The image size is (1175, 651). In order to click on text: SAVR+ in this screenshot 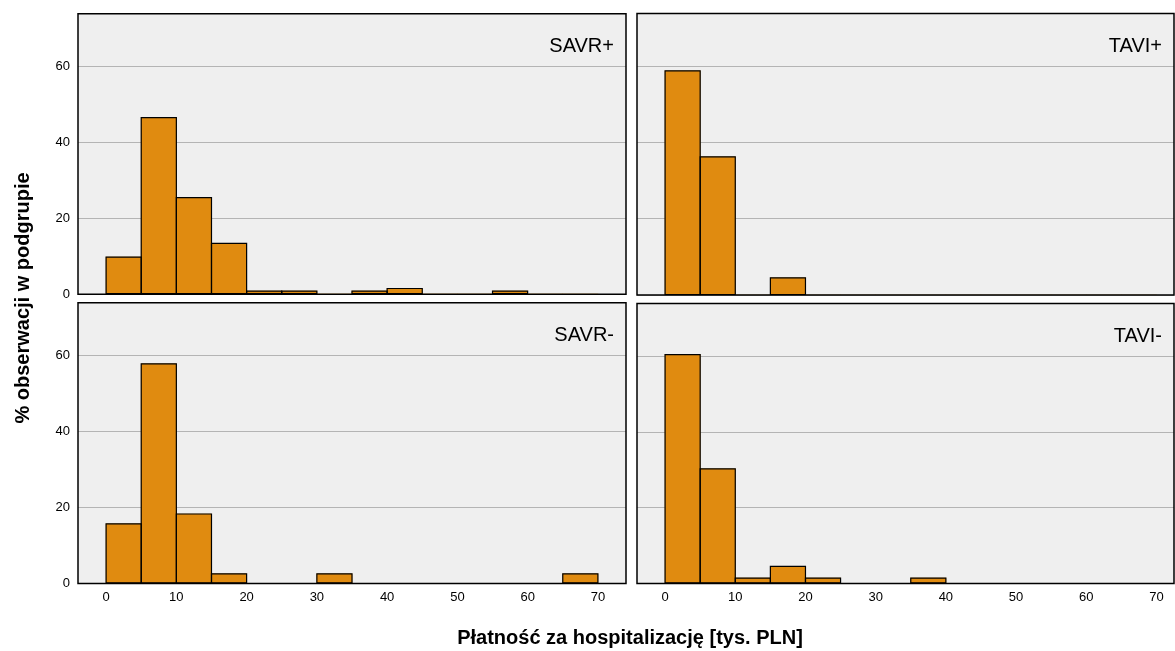, I will do `click(581, 45)`.